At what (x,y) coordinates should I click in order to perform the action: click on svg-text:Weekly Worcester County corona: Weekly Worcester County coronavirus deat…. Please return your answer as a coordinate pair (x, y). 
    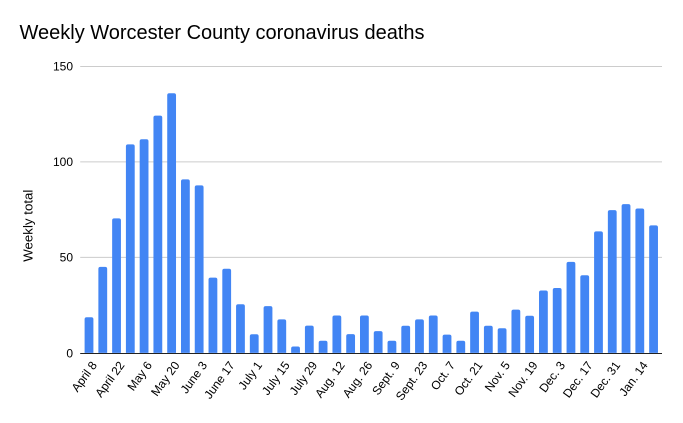
    Looking at the image, I should click on (222, 33).